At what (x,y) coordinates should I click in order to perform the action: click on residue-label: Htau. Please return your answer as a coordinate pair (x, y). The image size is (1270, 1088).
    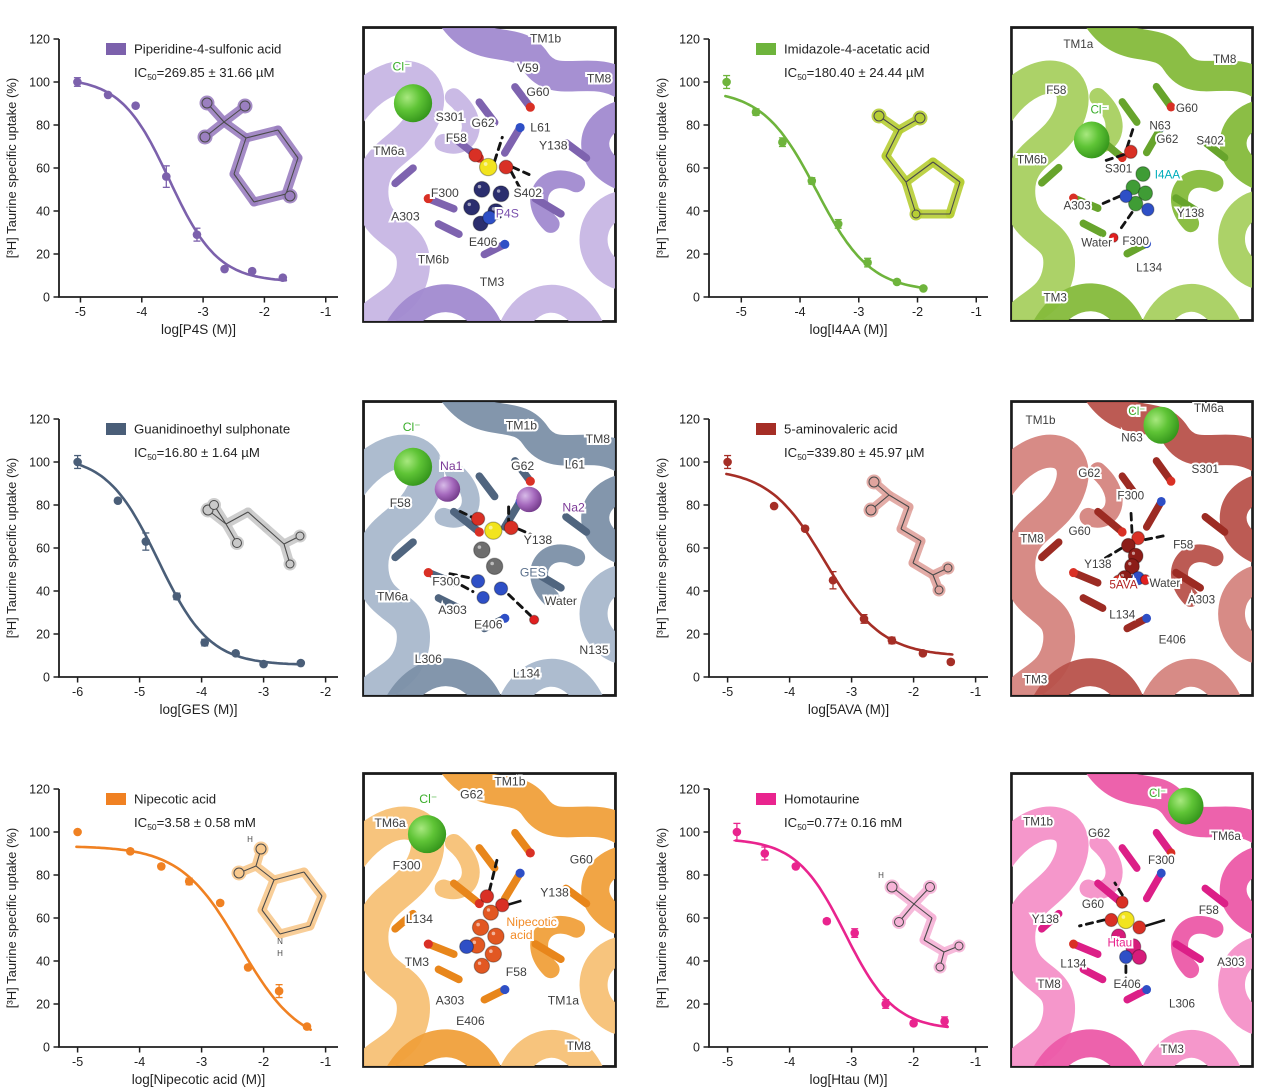
    Looking at the image, I should click on (1119, 942).